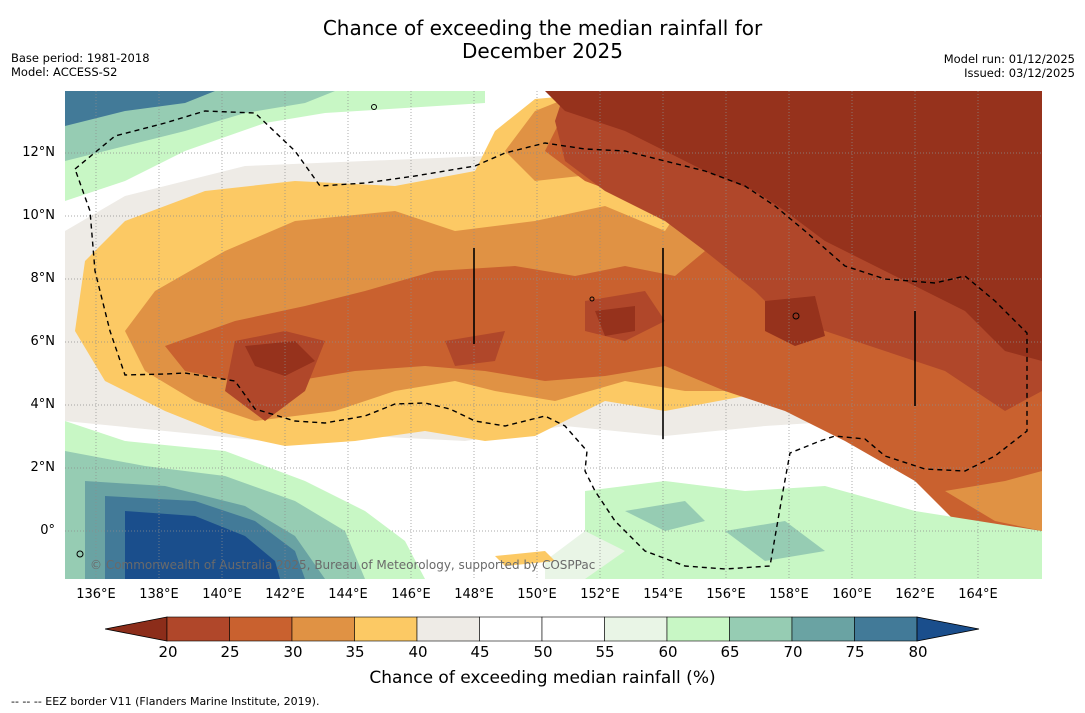 The image size is (1085, 713). Describe the element at coordinates (542, 678) in the screenshot. I see `colorbar-title: Chance of exceeding median rainfall (%)` at that location.